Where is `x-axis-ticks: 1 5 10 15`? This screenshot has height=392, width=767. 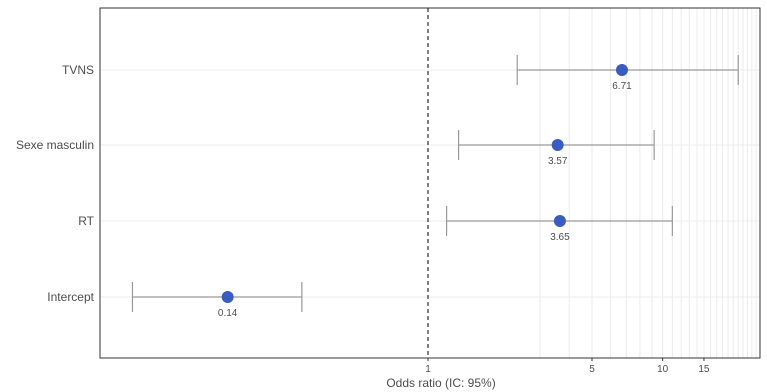 x-axis-ticks: 1 5 10 15 is located at coordinates (567, 366).